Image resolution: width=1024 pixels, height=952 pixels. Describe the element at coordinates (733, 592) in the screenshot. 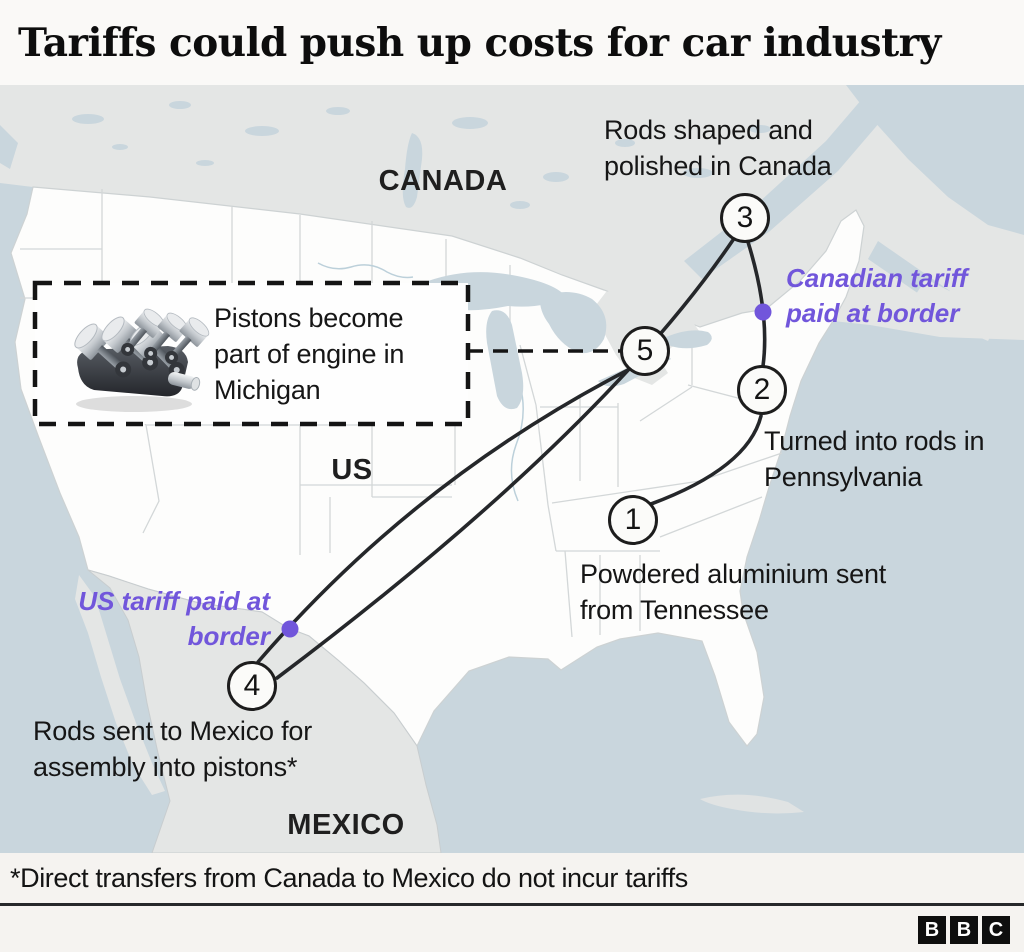

I see `step-label-1: Powdered aluminium sent from Tennessee` at that location.